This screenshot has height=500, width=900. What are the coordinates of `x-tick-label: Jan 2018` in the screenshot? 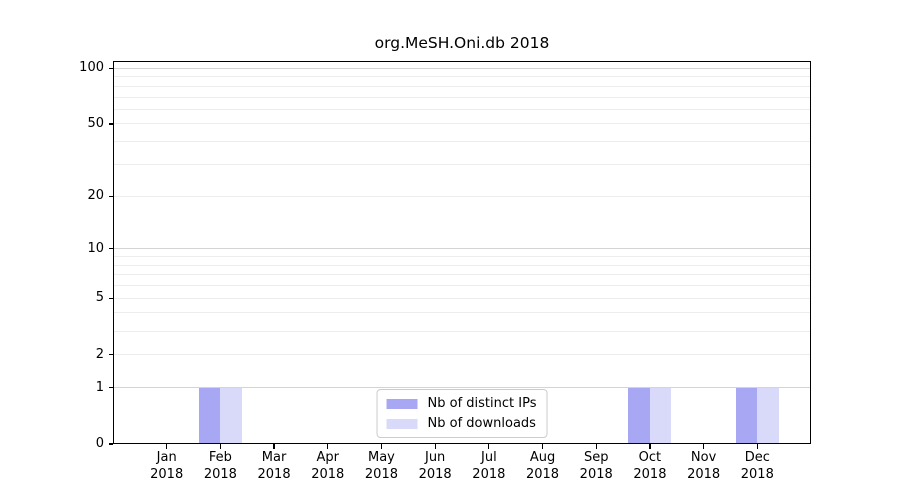 It's located at (167, 466).